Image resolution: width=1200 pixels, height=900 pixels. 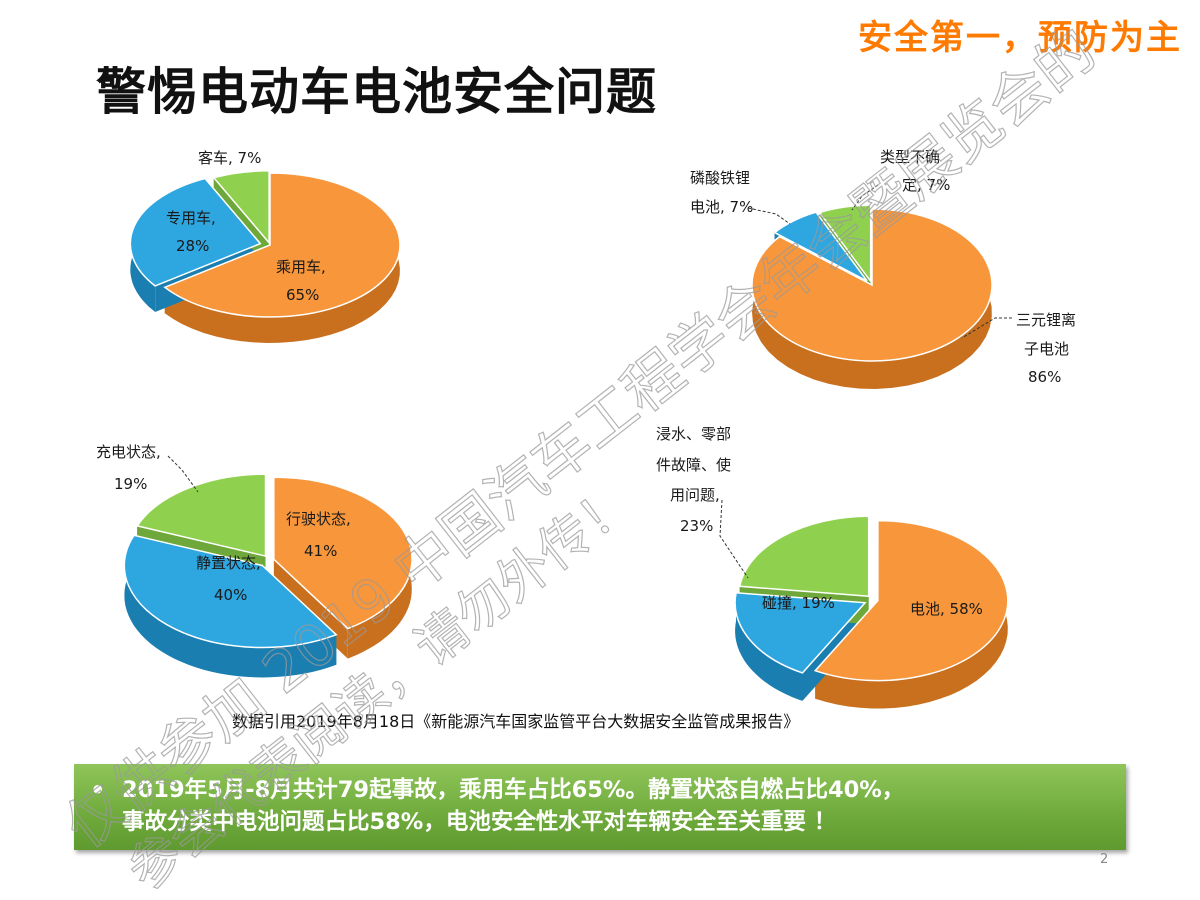 What do you see at coordinates (693, 434) in the screenshot?
I see `chart4-label-other-l1: 浸水、零部` at bounding box center [693, 434].